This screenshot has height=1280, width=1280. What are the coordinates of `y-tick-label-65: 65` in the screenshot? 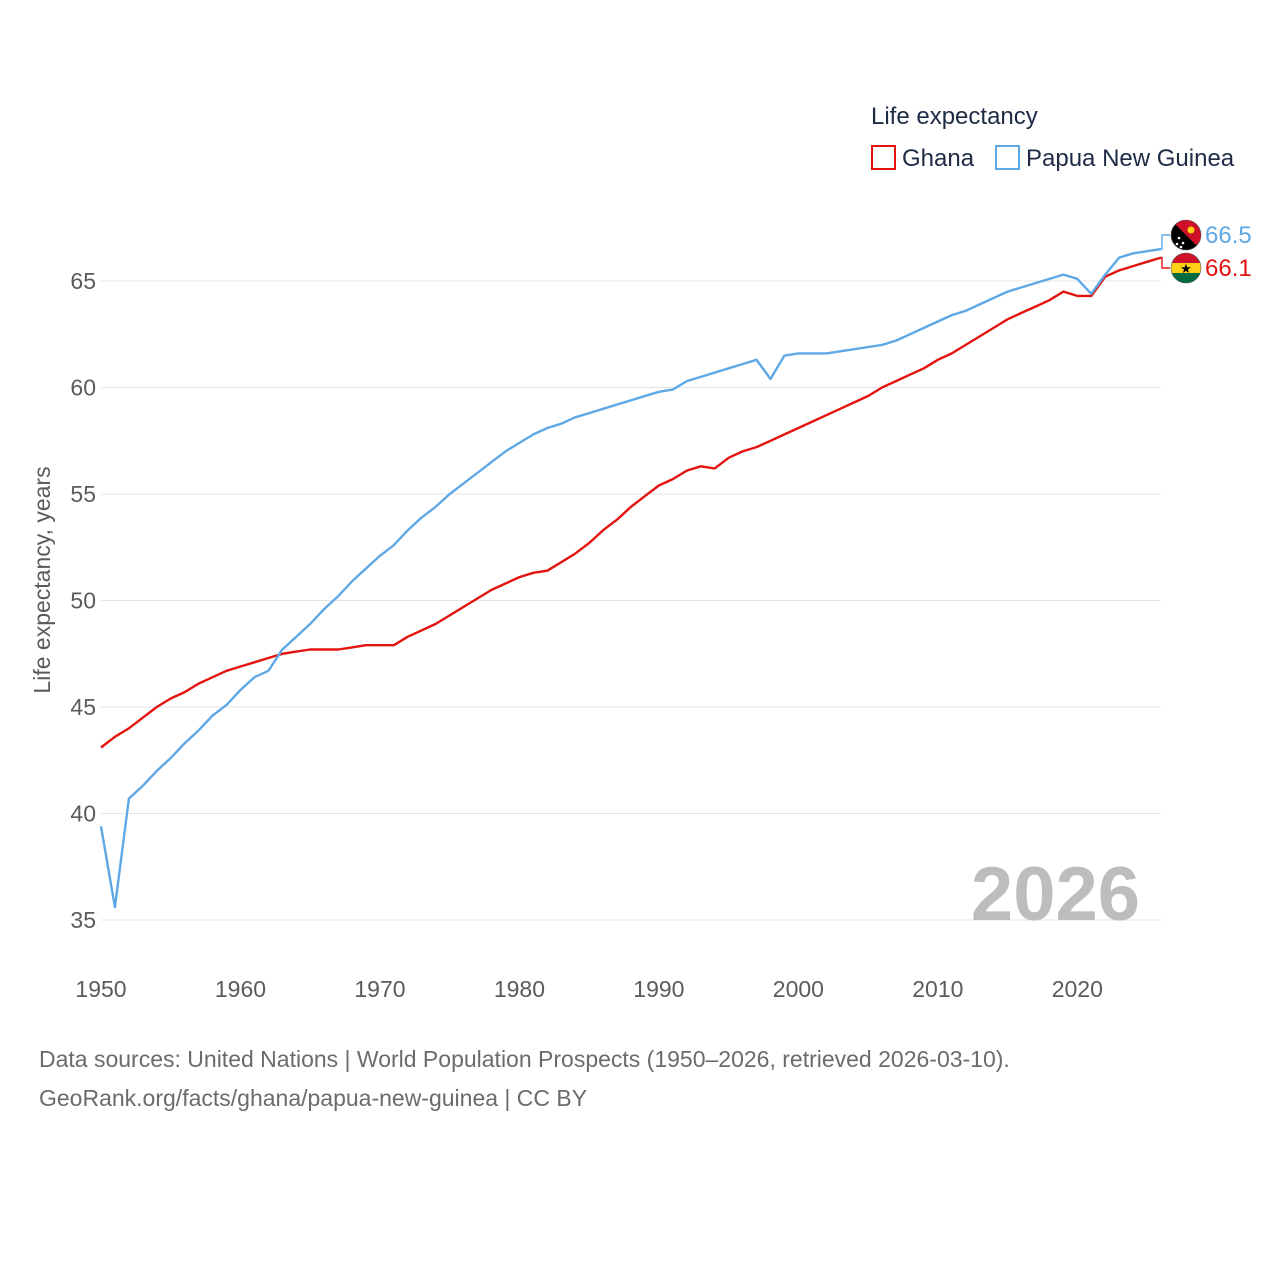 It's located at (83, 281).